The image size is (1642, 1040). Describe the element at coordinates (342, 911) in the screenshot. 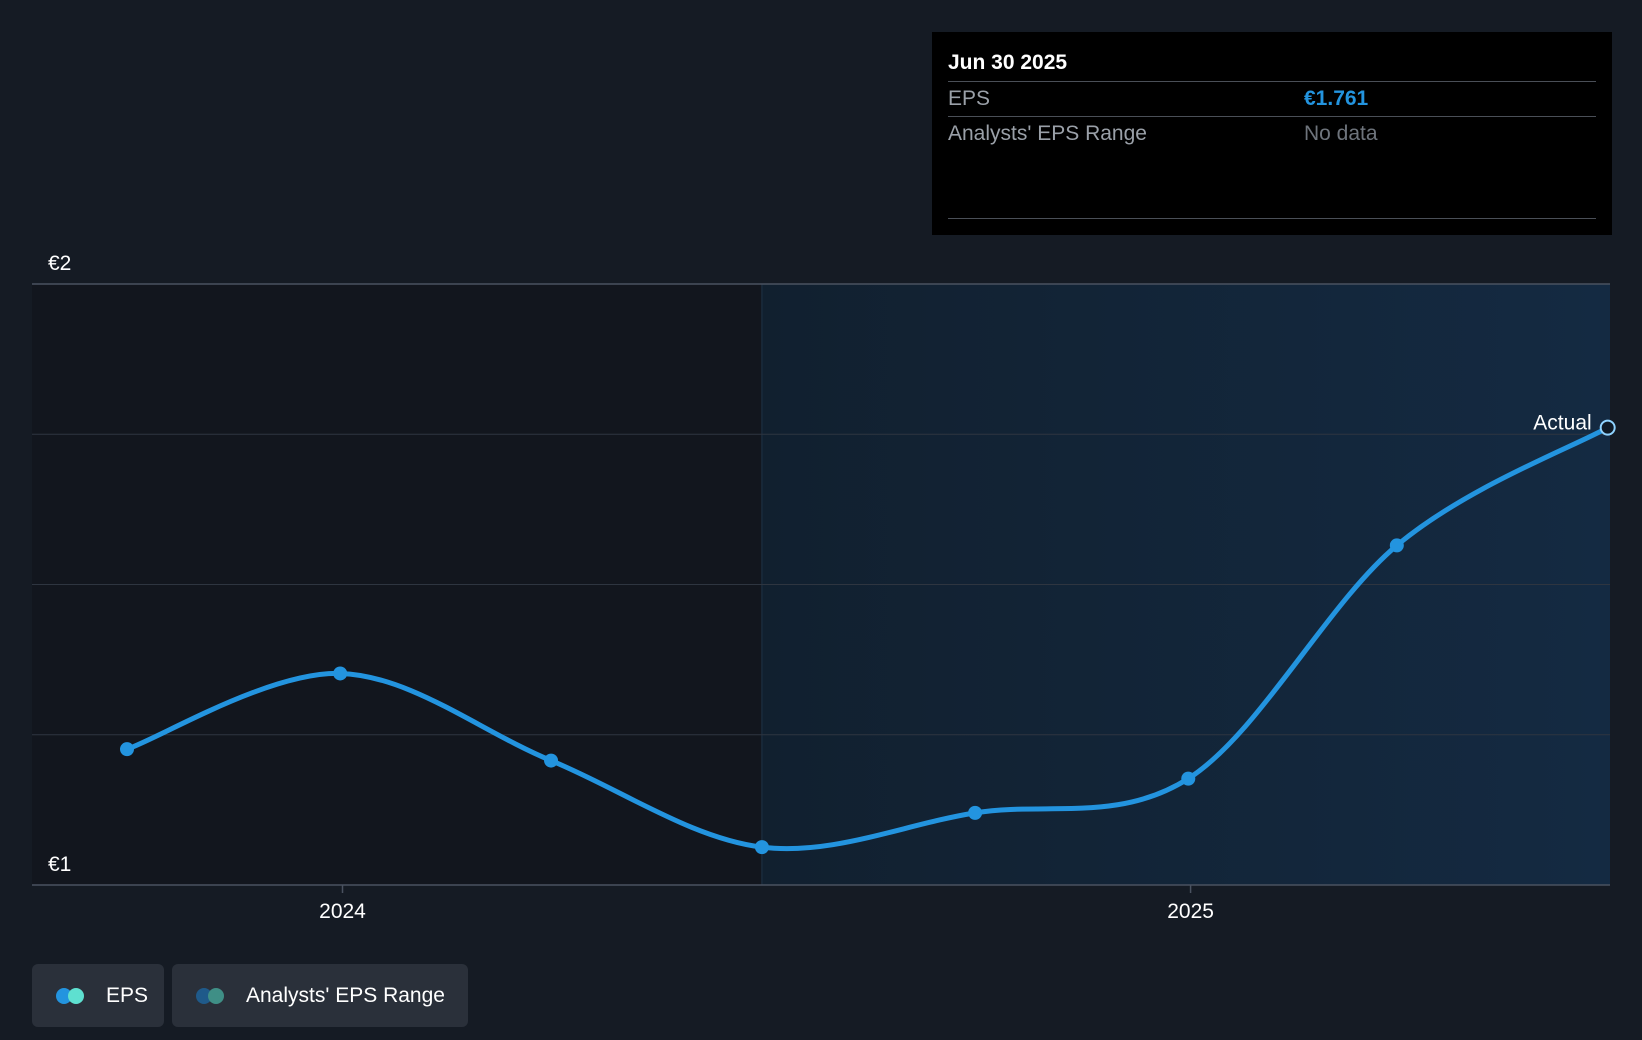

I see `x-tick-label: 2024` at that location.